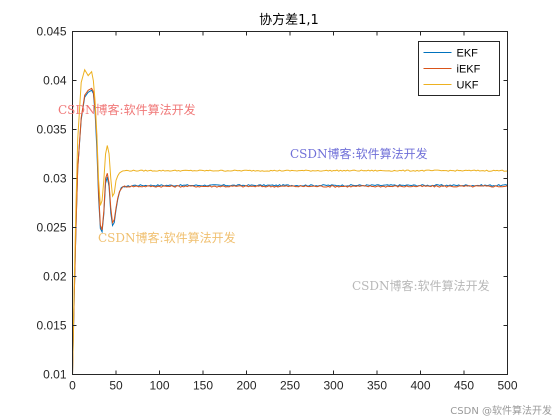 Image resolution: width=560 pixels, height=420 pixels. I want to click on x-tick-label: 450, so click(464, 386).